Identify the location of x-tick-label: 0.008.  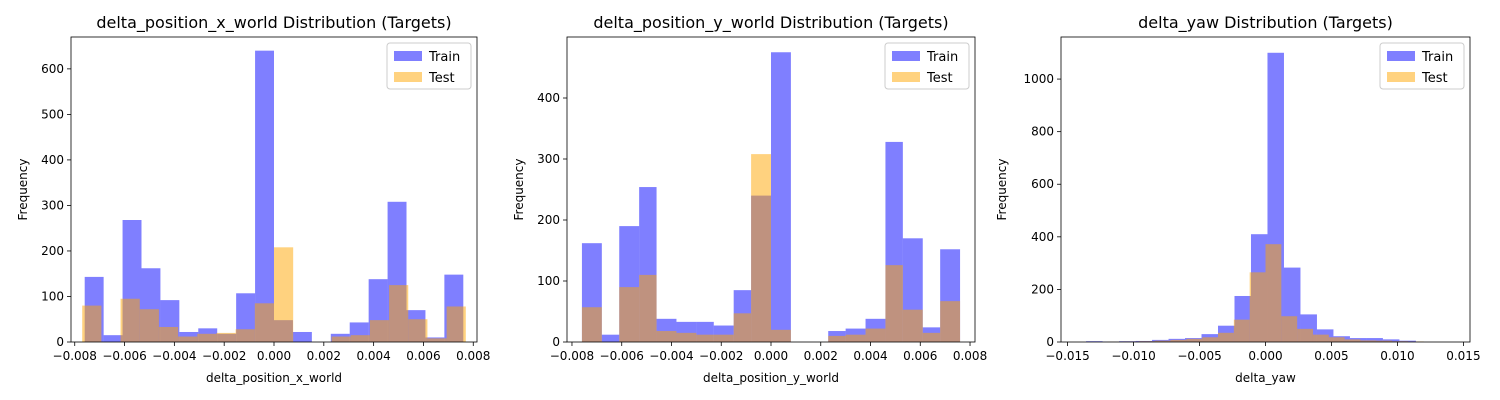
(473, 356).